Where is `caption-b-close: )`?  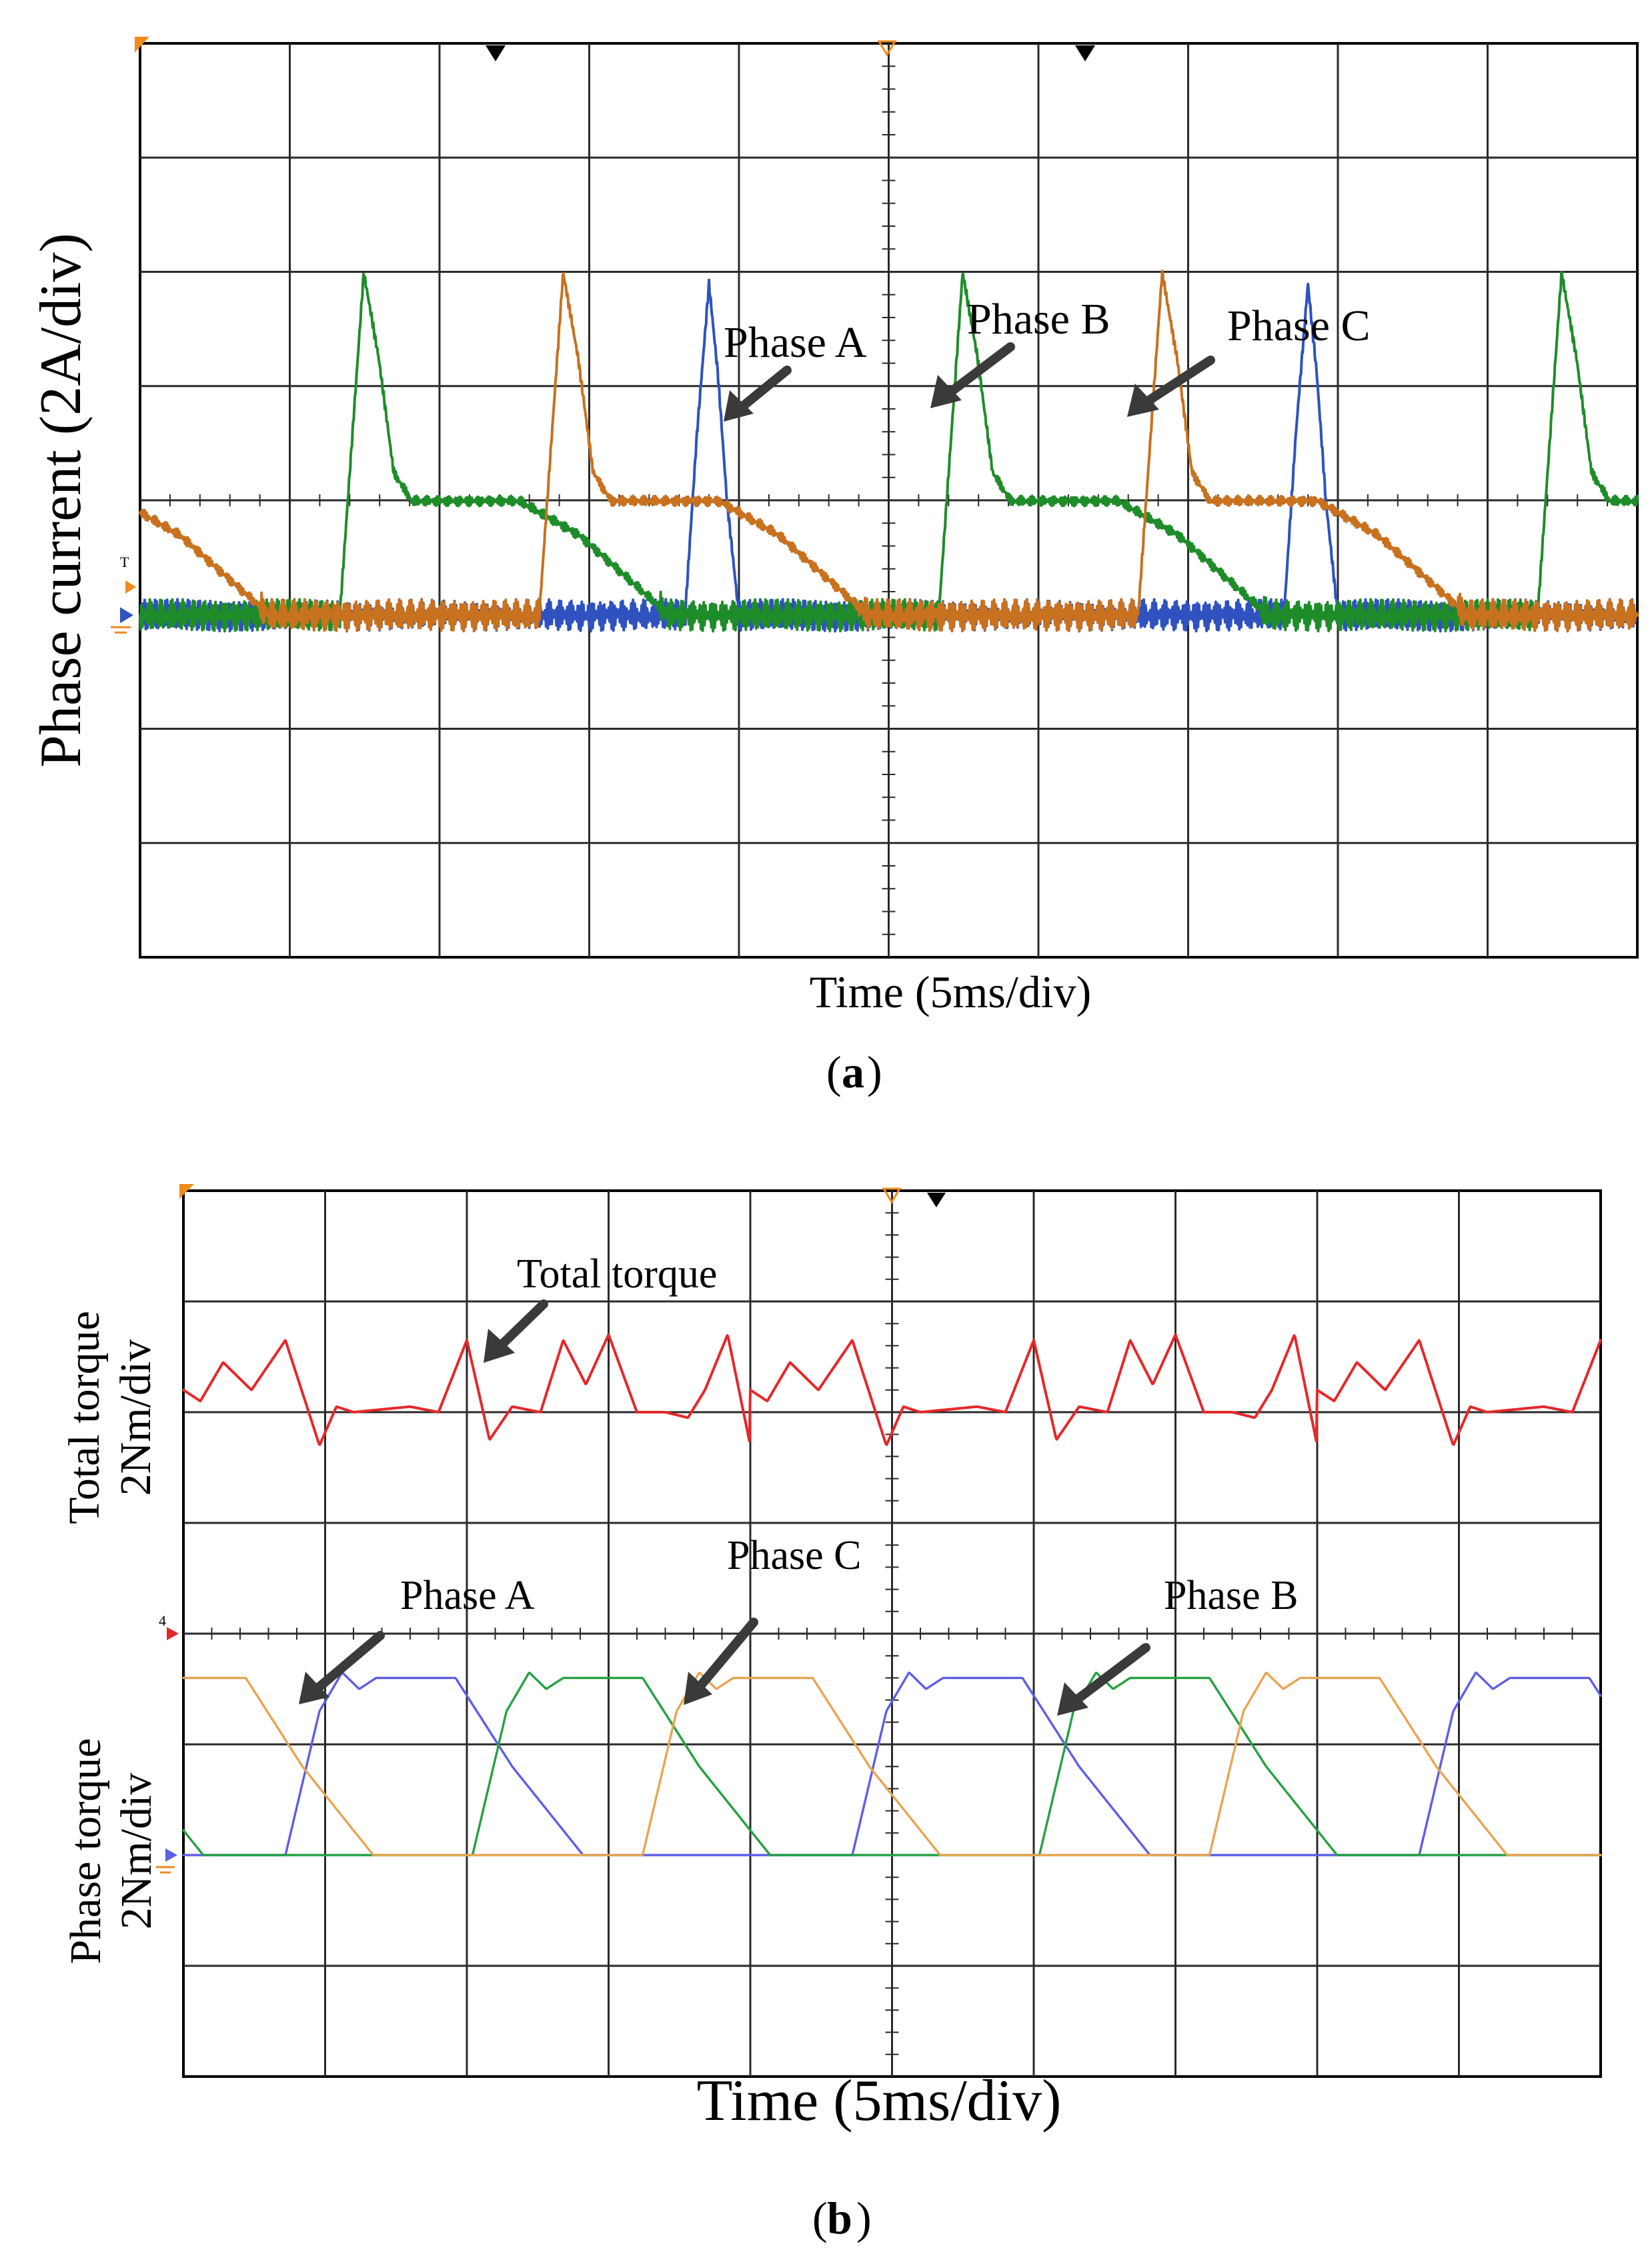 caption-b-close: ) is located at coordinates (864, 2218).